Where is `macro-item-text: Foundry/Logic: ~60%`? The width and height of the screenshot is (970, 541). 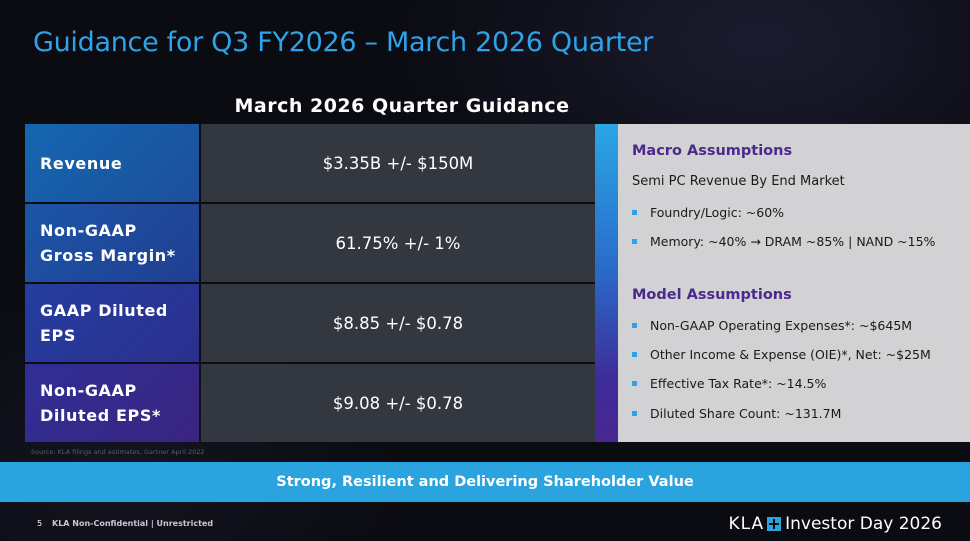 macro-item-text: Foundry/Logic: ~60% is located at coordinates (717, 212).